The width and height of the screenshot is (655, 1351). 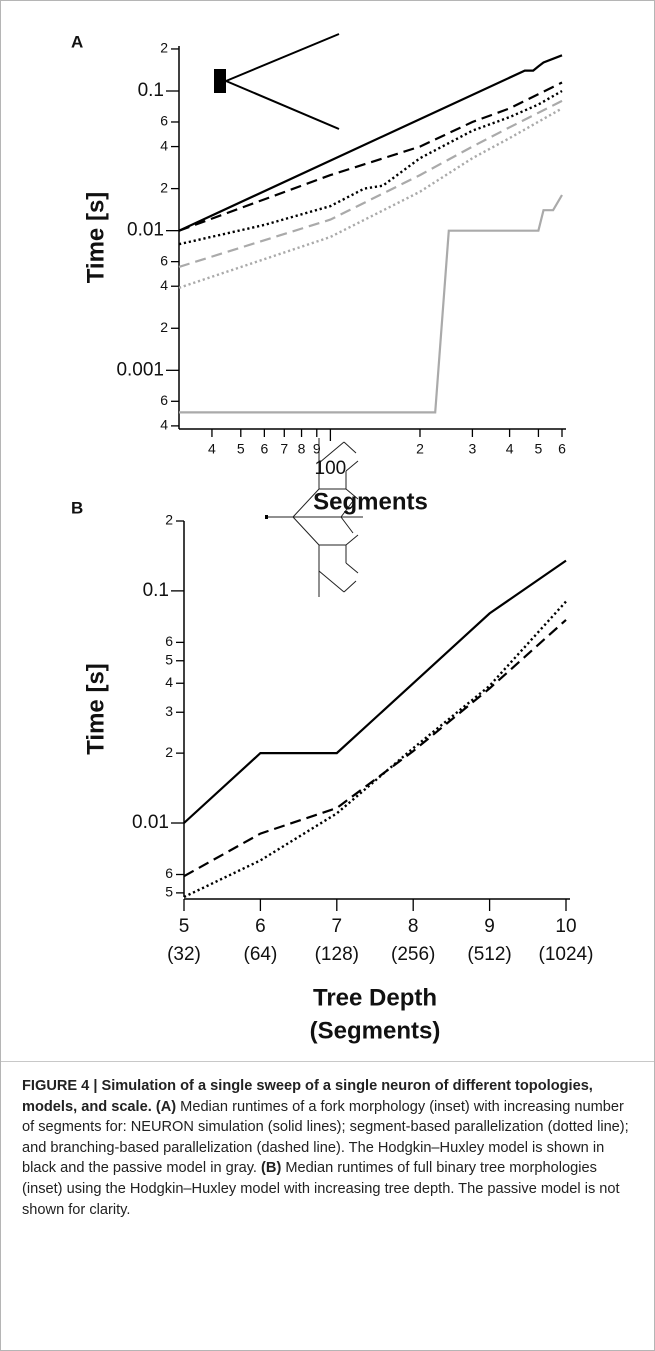 I want to click on tree-inset, so click(x=314, y=517).